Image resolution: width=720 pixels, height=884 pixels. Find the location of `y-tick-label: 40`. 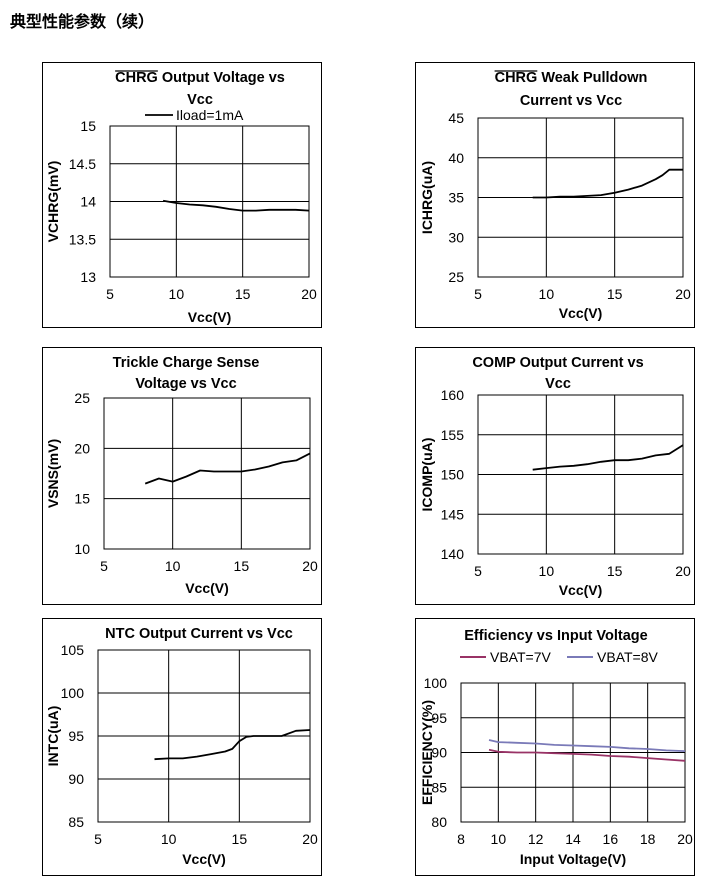

y-tick-label: 40 is located at coordinates (456, 158).